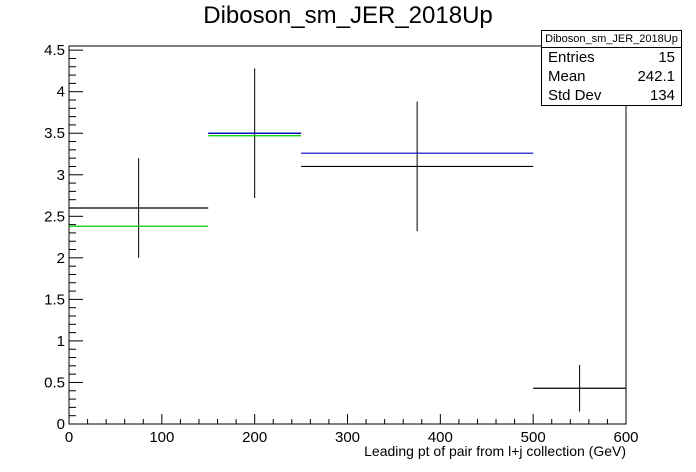 Image resolution: width=696 pixels, height=472 pixels. What do you see at coordinates (440, 437) in the screenshot?
I see `x-tick-label: 400` at bounding box center [440, 437].